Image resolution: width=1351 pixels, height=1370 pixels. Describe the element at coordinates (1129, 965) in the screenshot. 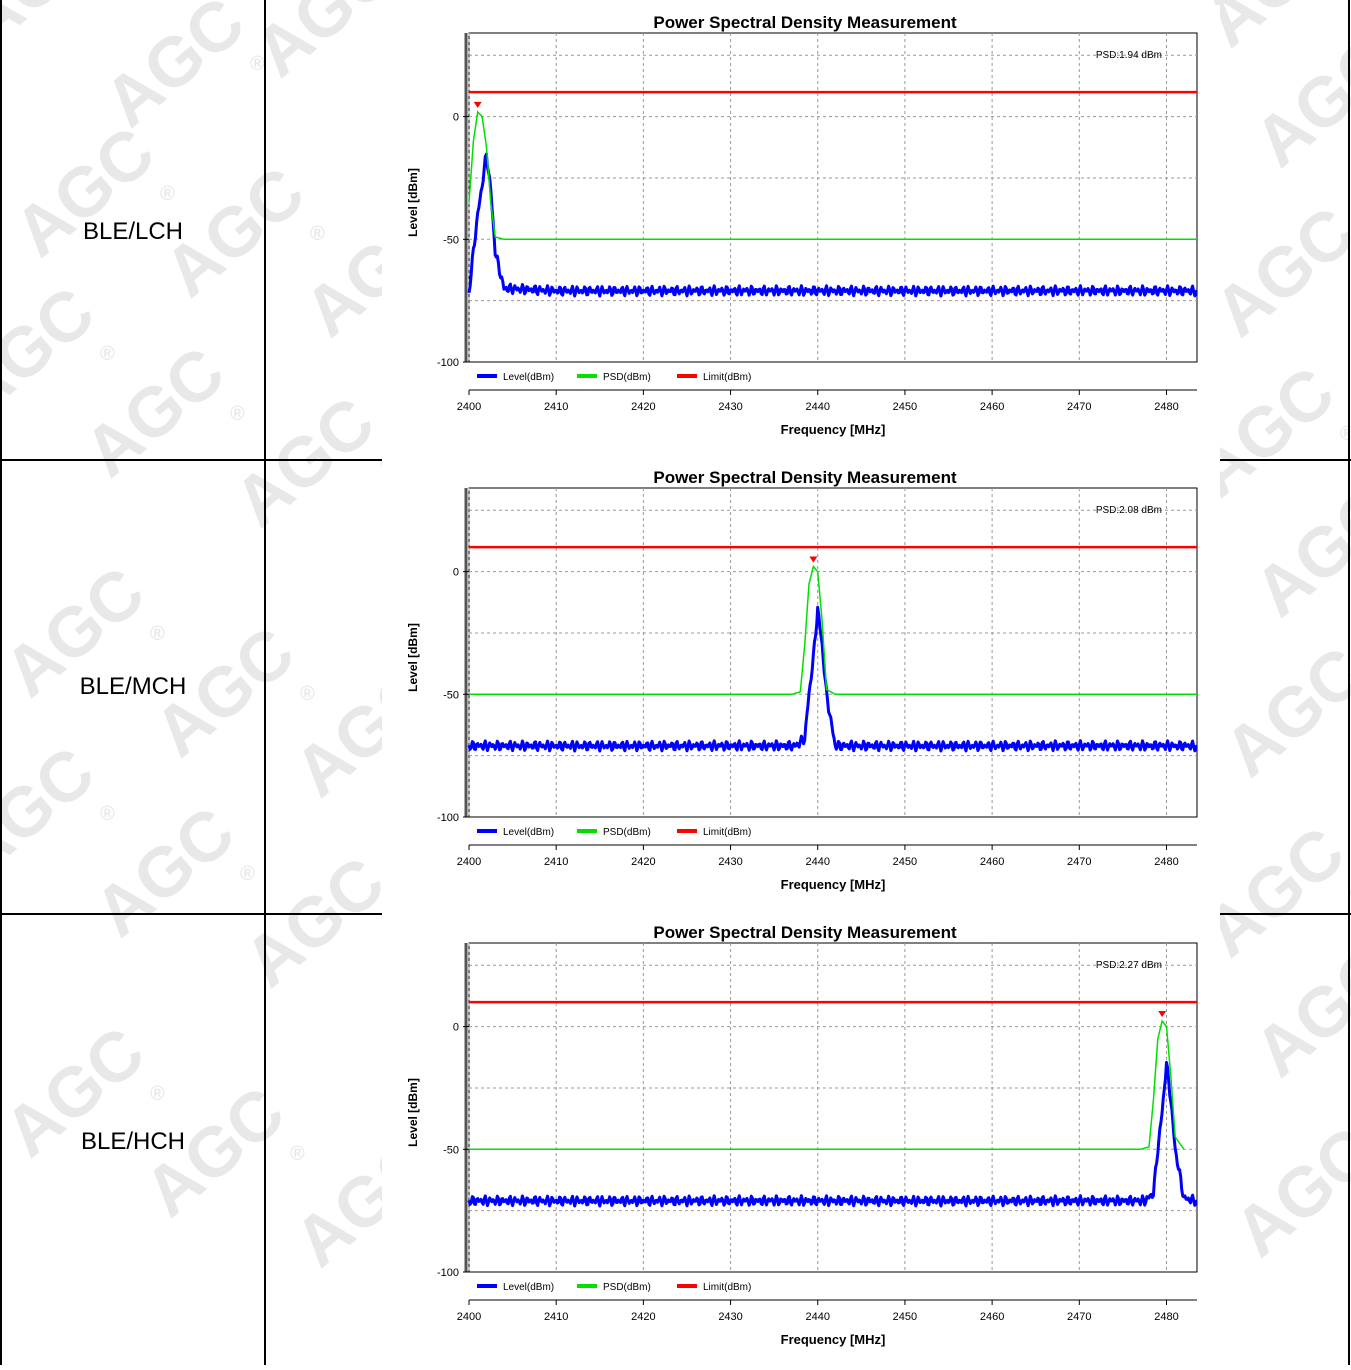

I see `psd-annotation: PSD:2.27 dBm` at that location.